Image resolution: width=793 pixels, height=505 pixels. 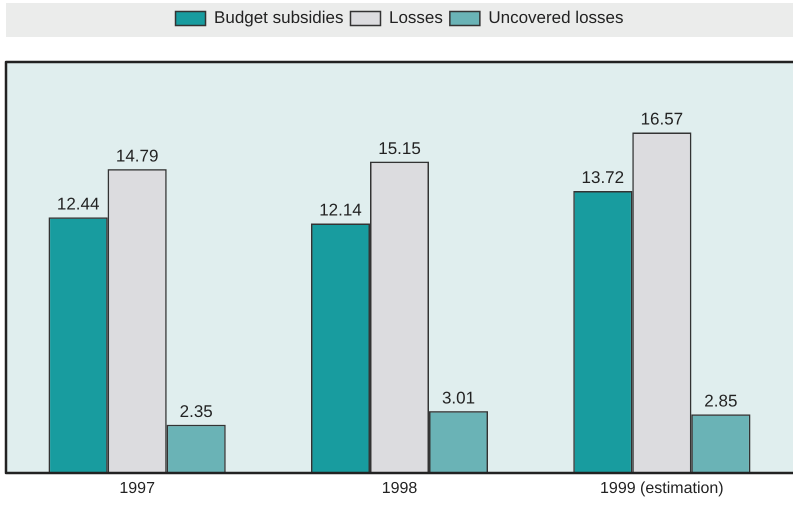 I want to click on data-label: 3.01, so click(x=459, y=398).